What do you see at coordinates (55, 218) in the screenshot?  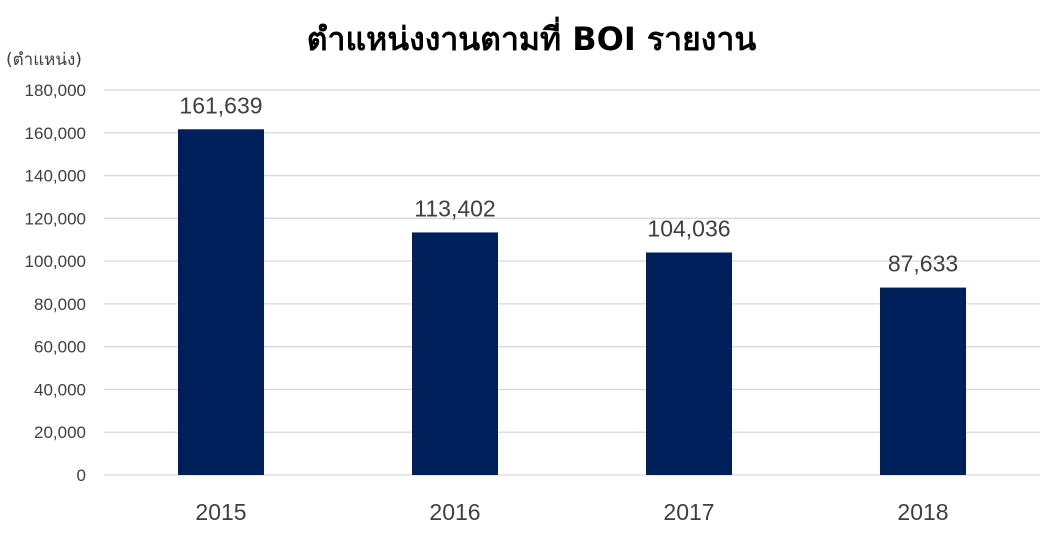 I see `y-tick-label: 120,000` at bounding box center [55, 218].